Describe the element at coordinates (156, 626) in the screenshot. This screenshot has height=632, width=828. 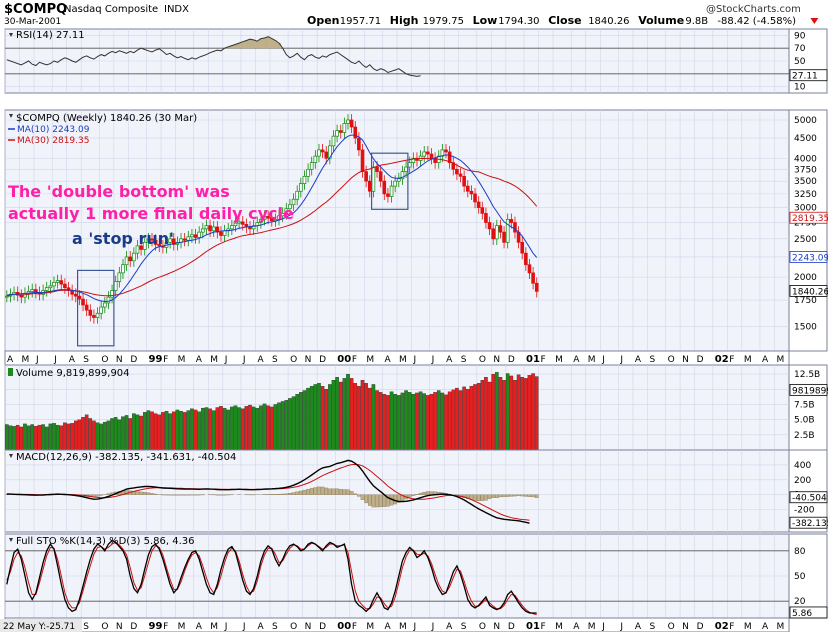
I see `x-tick-label: 99` at that location.